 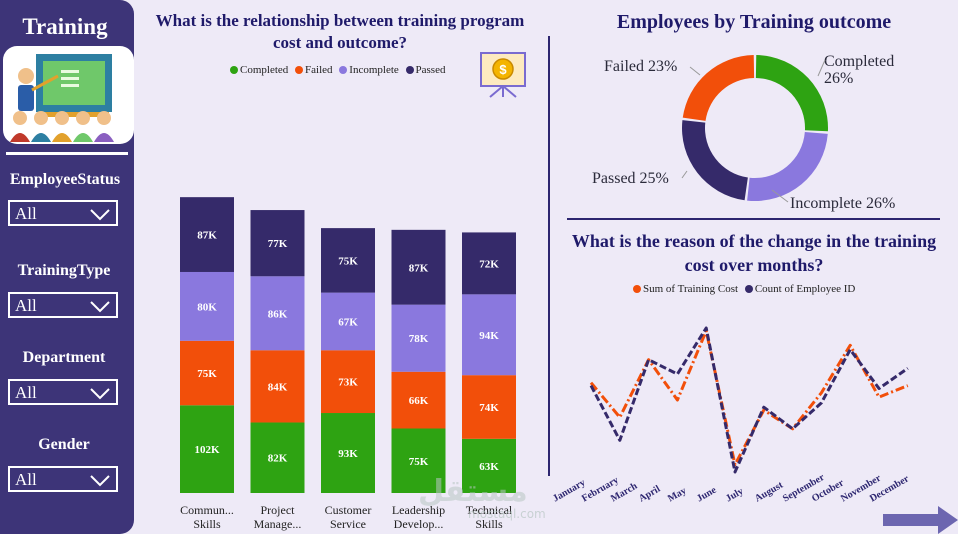 I want to click on department-dropdown: All, so click(x=63, y=392).